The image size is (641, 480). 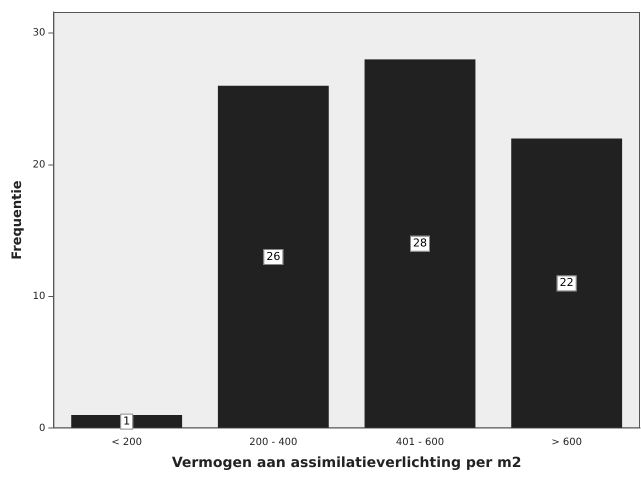 I want to click on y-tick-label: 30, so click(x=39, y=33).